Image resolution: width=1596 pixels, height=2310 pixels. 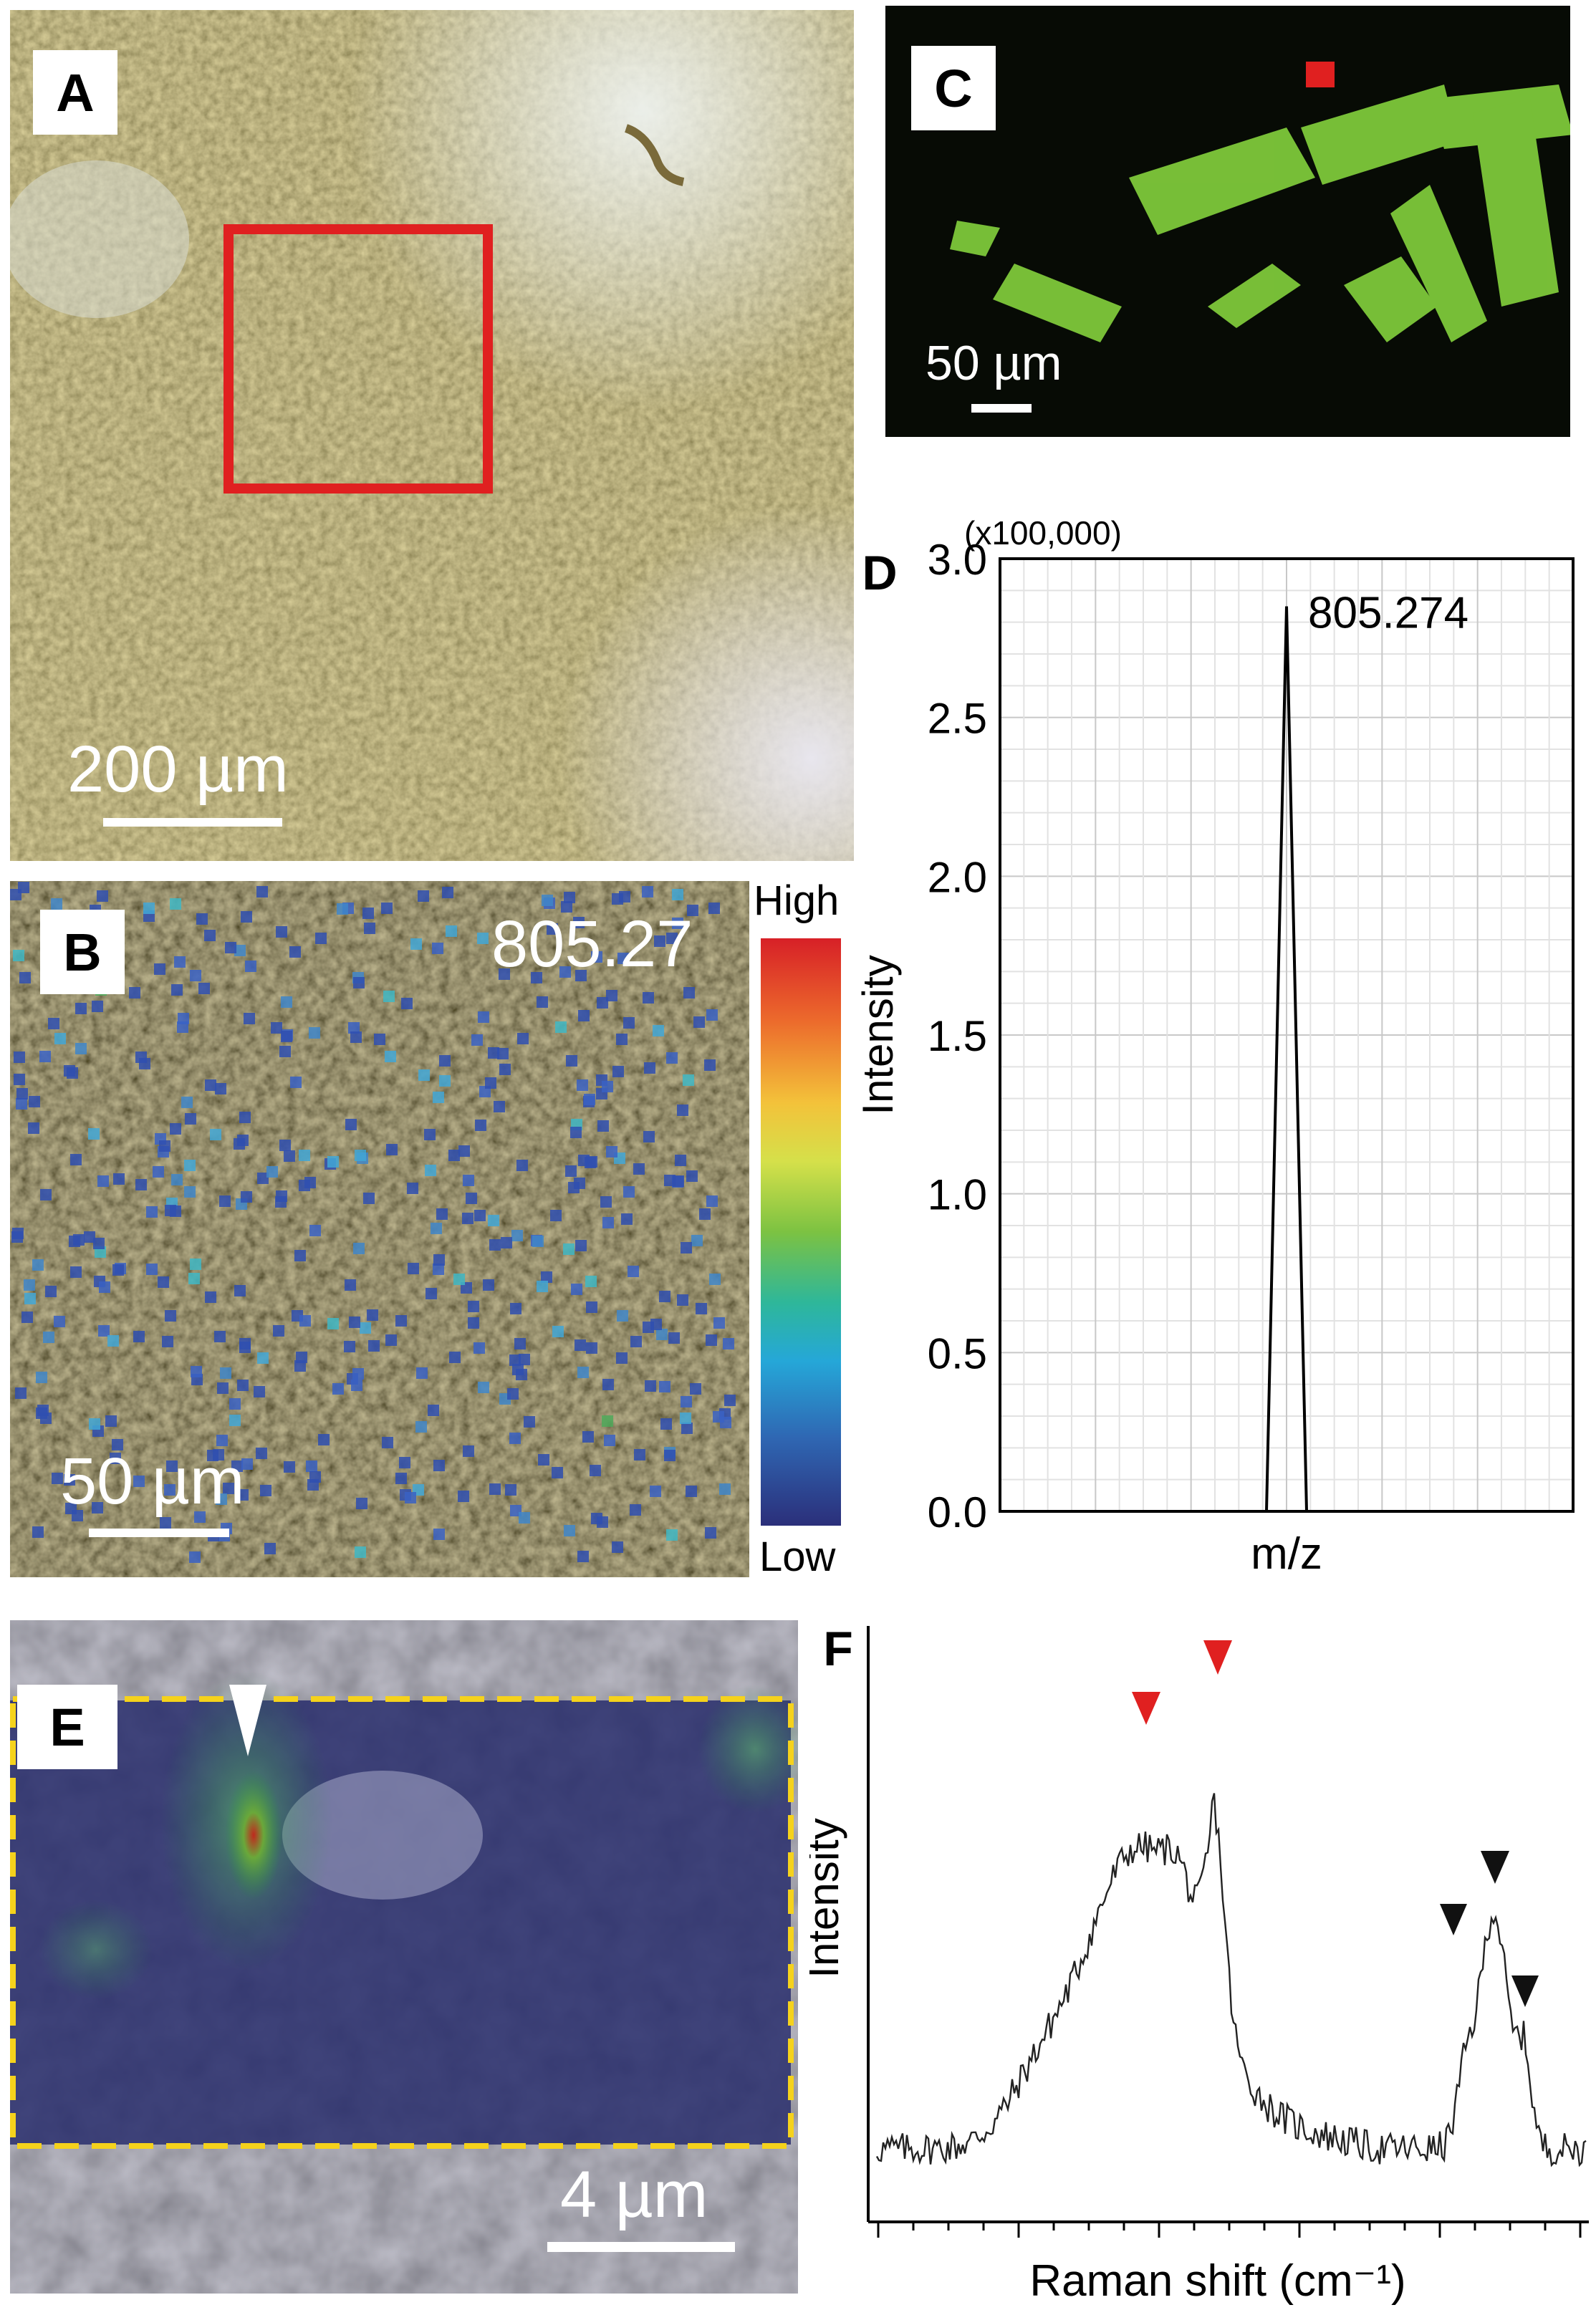 I want to click on chart-f: Intensity Raman shift (cm⁻¹), so click(x=1199, y=1966).